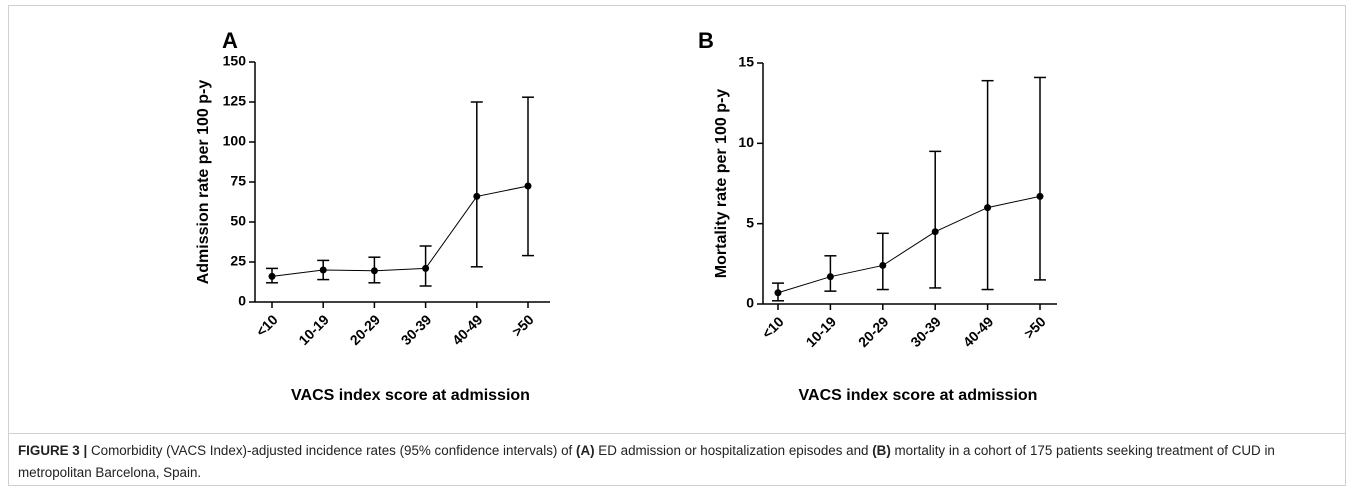 This screenshot has height=489, width=1356. Describe the element at coordinates (746, 142) in the screenshot. I see `y-tick-label: 10` at that location.